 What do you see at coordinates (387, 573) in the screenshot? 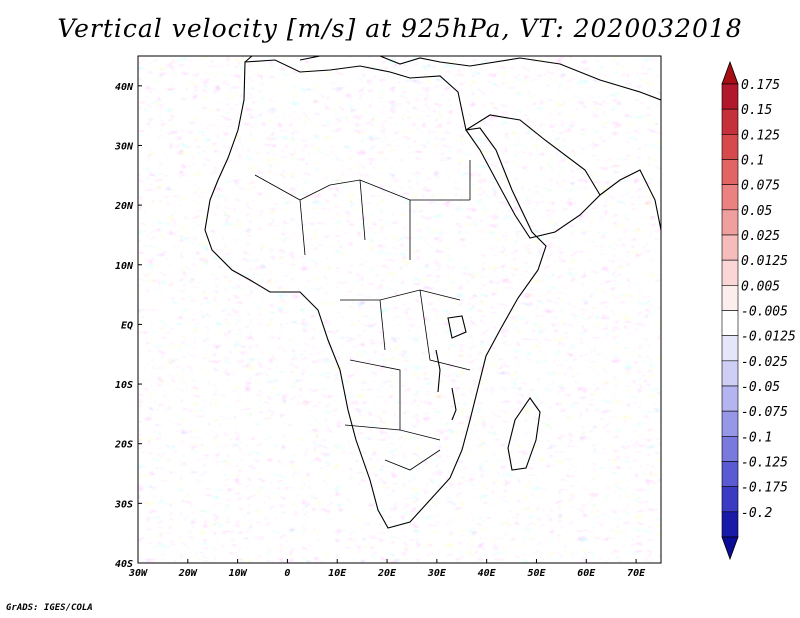
I see `lon-tick-label: 20E` at bounding box center [387, 573].